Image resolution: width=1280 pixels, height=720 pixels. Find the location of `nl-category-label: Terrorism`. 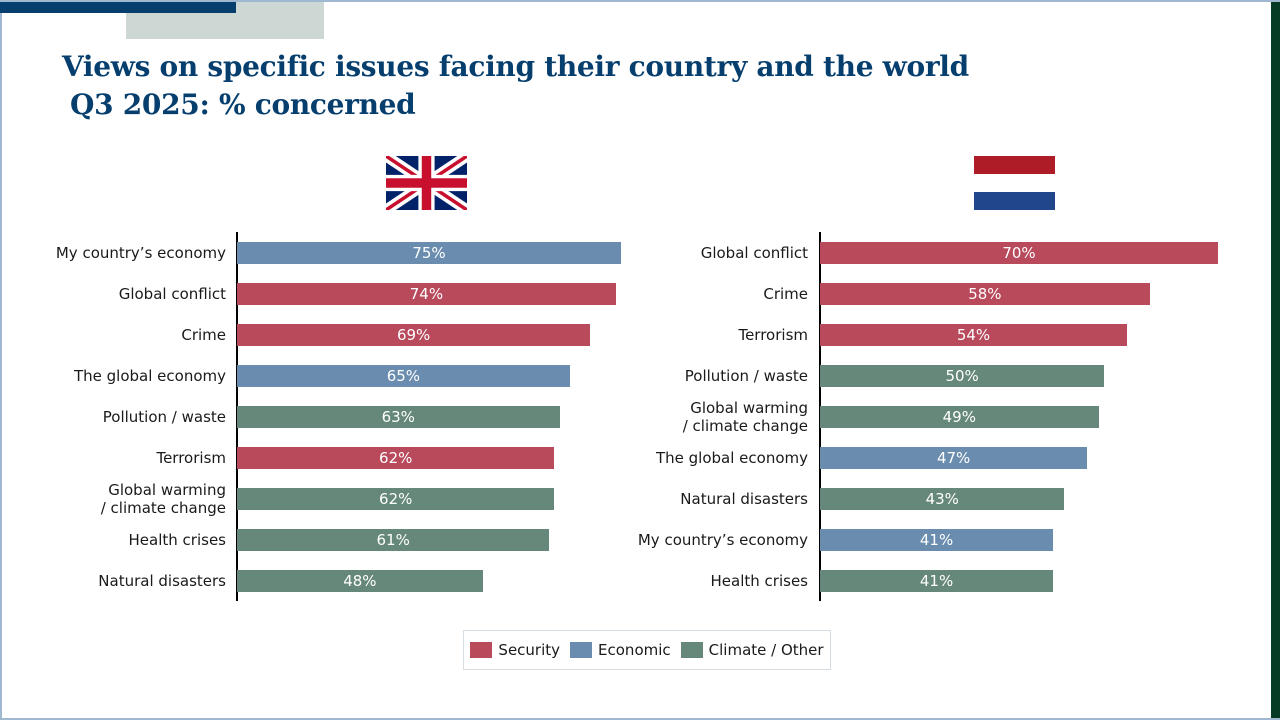

nl-category-label: Terrorism is located at coordinates (773, 335).